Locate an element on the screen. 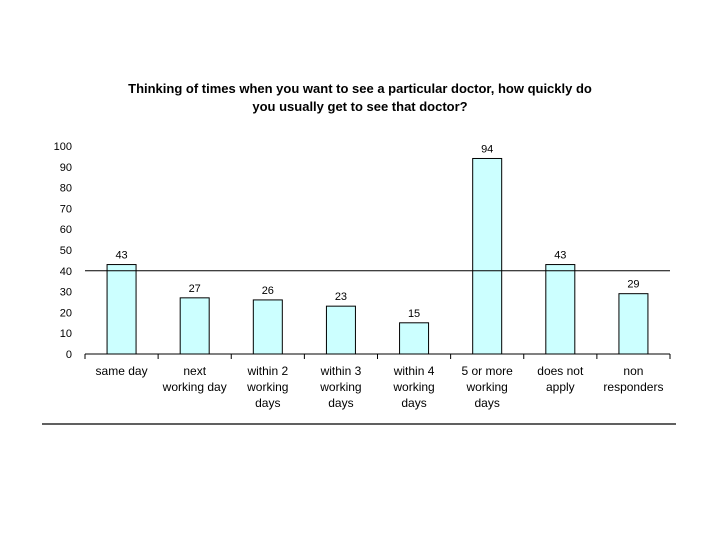  category-label-4-line-0: within 4 is located at coordinates (414, 371).